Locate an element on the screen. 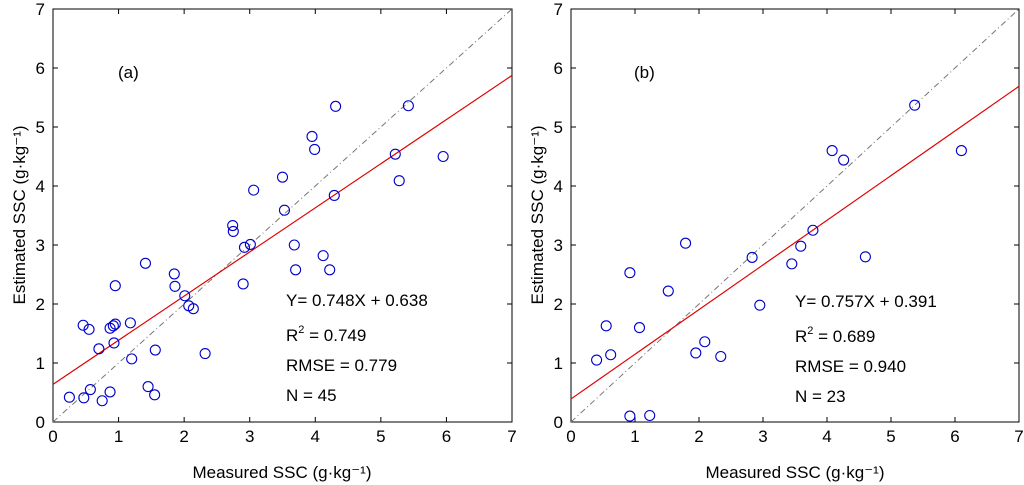 This screenshot has width=1024, height=485. equation-a: Y= 0.748X + 0.638 is located at coordinates (357, 300).